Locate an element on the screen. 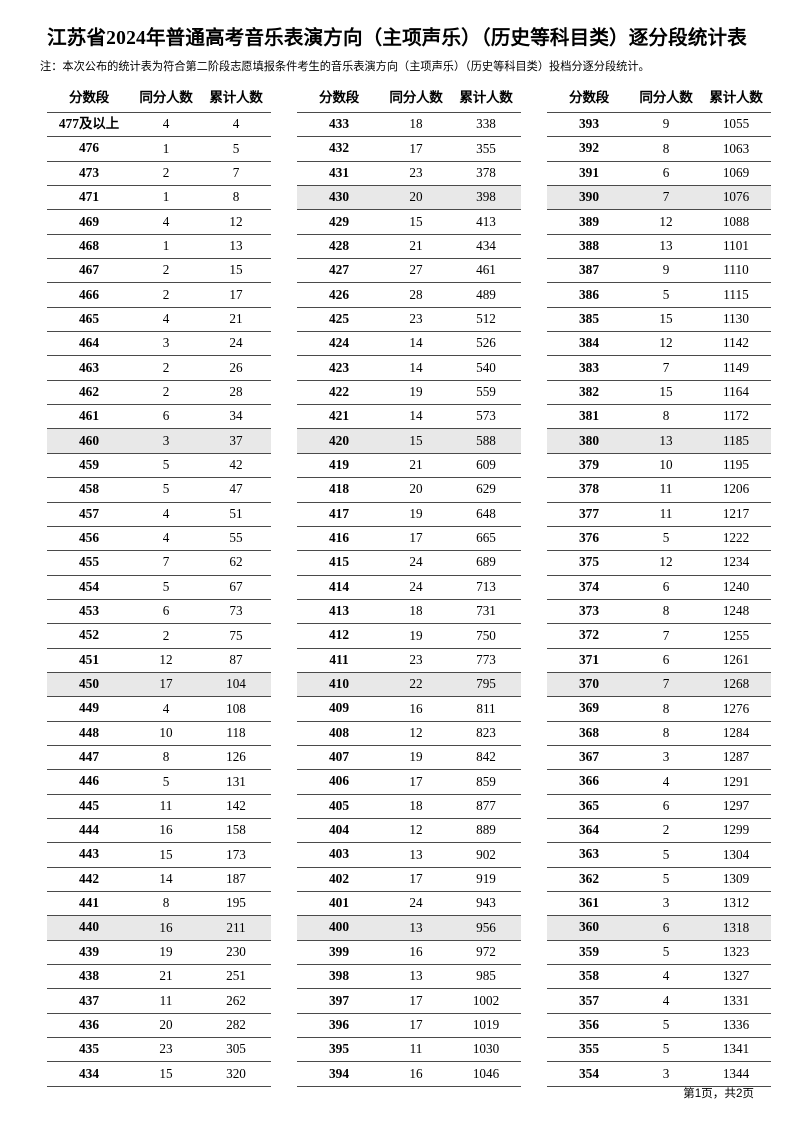 The image size is (794, 1123). cell-same-count: 12 is located at coordinates (666, 222).